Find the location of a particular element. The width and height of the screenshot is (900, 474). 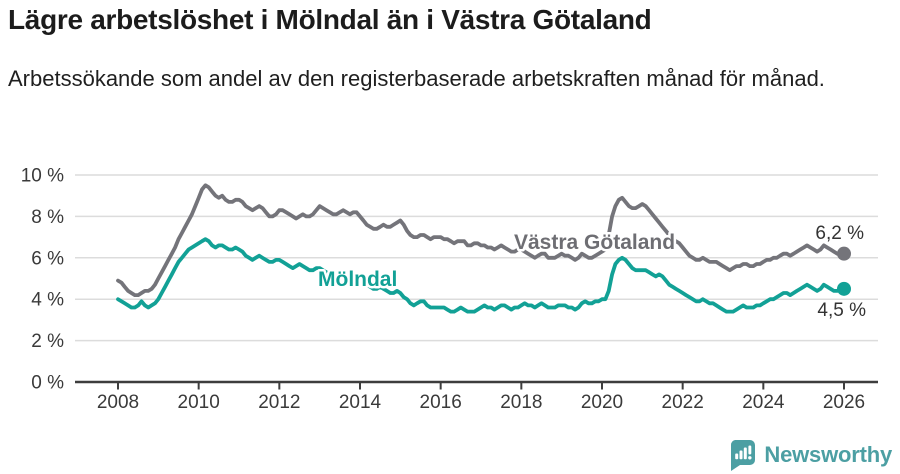

x-tick-label: 2016 is located at coordinates (441, 402).